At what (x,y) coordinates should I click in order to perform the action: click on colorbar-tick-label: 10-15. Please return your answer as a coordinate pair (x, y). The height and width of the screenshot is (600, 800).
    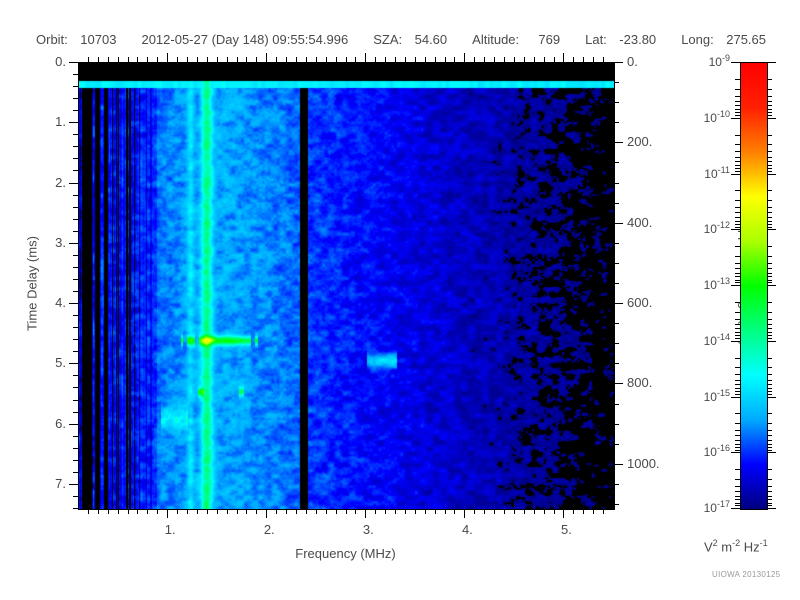
    Looking at the image, I should click on (716, 396).